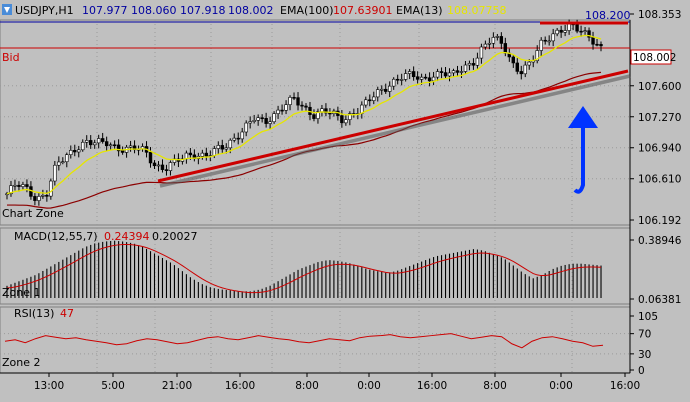  What do you see at coordinates (21, 362) in the screenshot?
I see `rsi-zone-label: Zone 2` at bounding box center [21, 362].